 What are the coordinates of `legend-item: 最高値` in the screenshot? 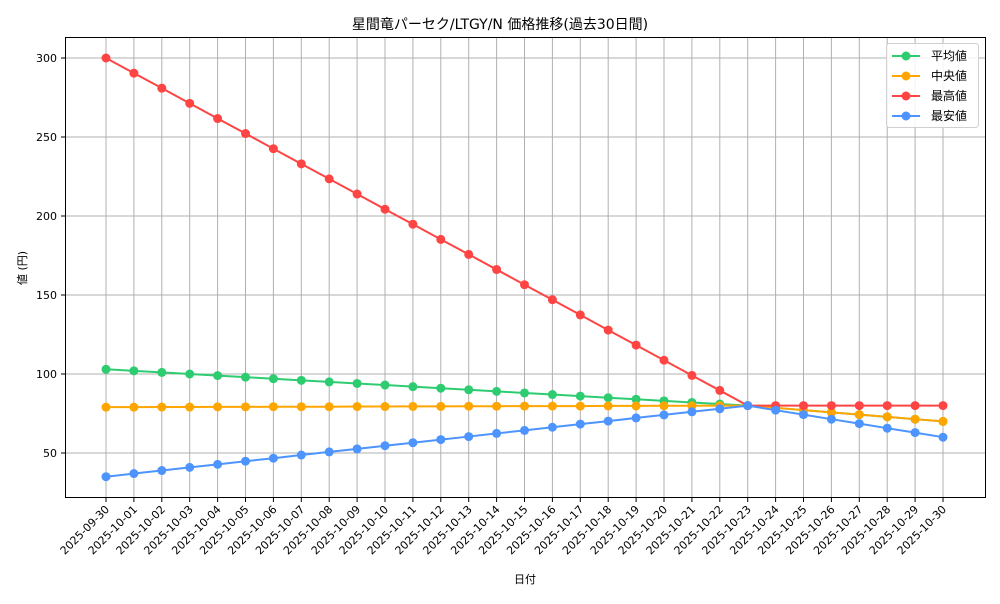 It's located at (929, 95).